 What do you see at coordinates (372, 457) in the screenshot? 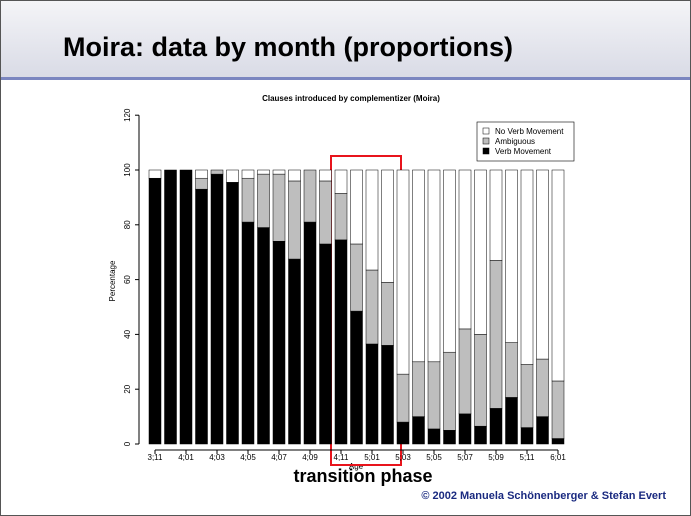
I see `x-tick-label: 5;01` at bounding box center [372, 457].